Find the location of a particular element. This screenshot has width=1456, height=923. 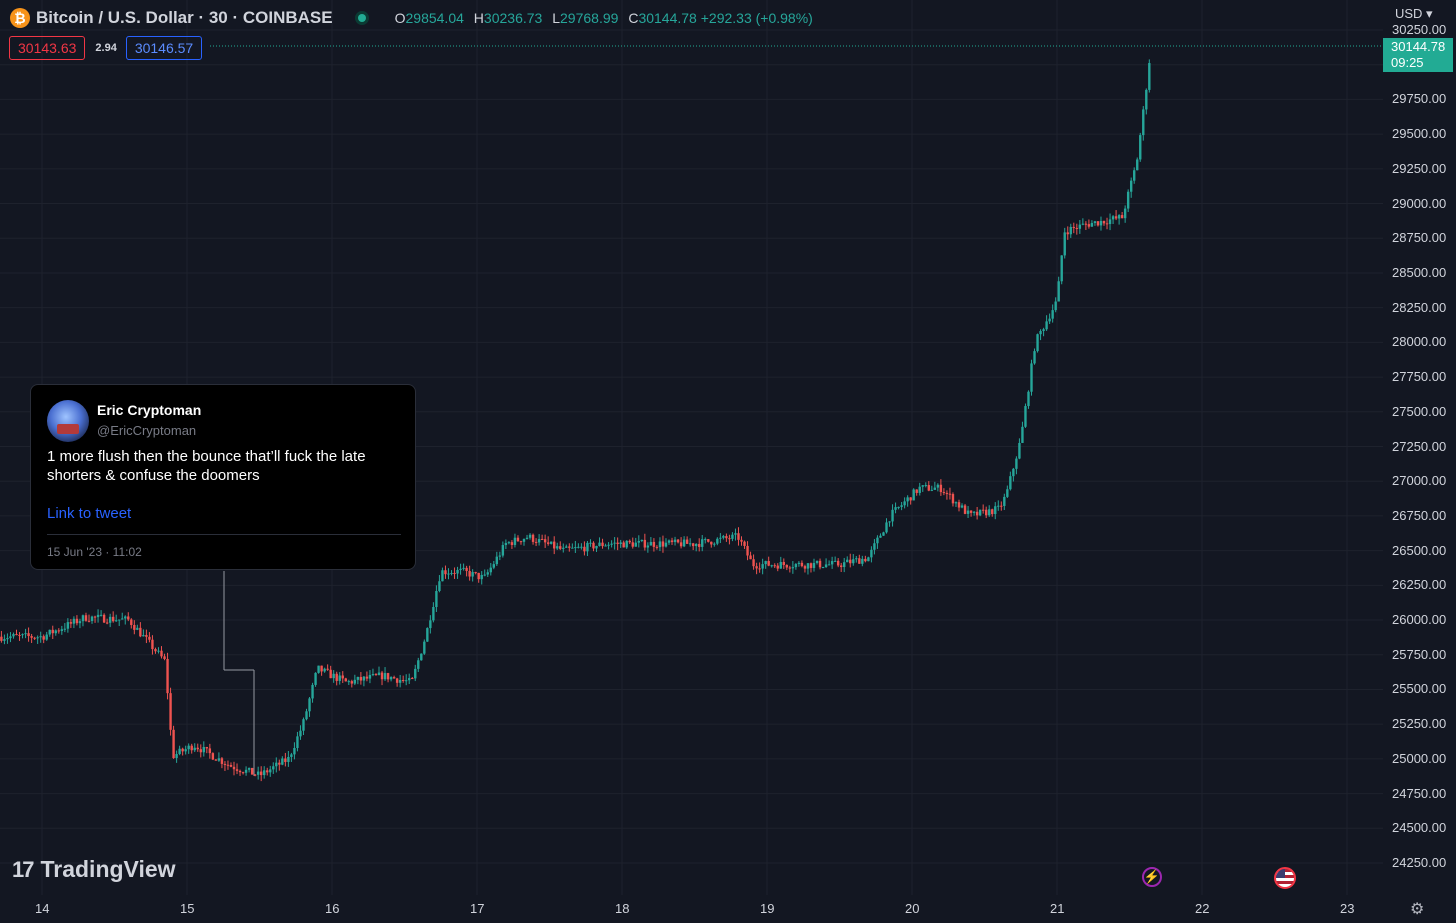

current-price-value: 30144.78 is located at coordinates (1418, 46).